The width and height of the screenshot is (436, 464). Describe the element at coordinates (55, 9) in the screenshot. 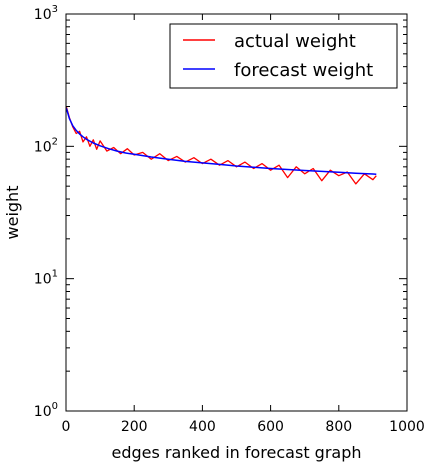

I see `y-tick-exponent: 3` at that location.